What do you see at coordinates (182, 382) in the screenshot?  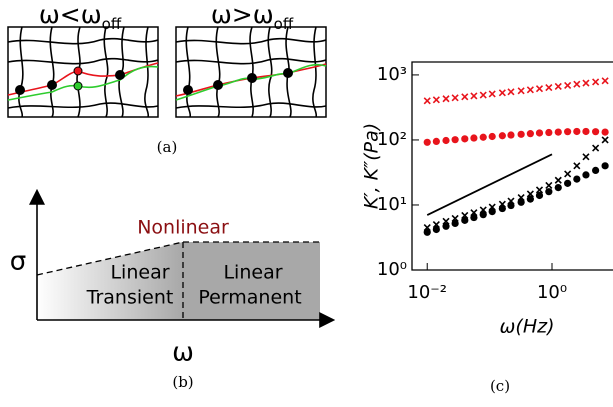 I see `caption-b: (b)` at bounding box center [182, 382].